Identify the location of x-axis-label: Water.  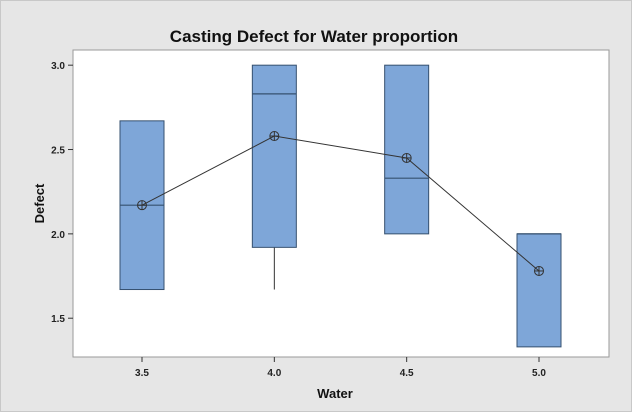
(335, 393).